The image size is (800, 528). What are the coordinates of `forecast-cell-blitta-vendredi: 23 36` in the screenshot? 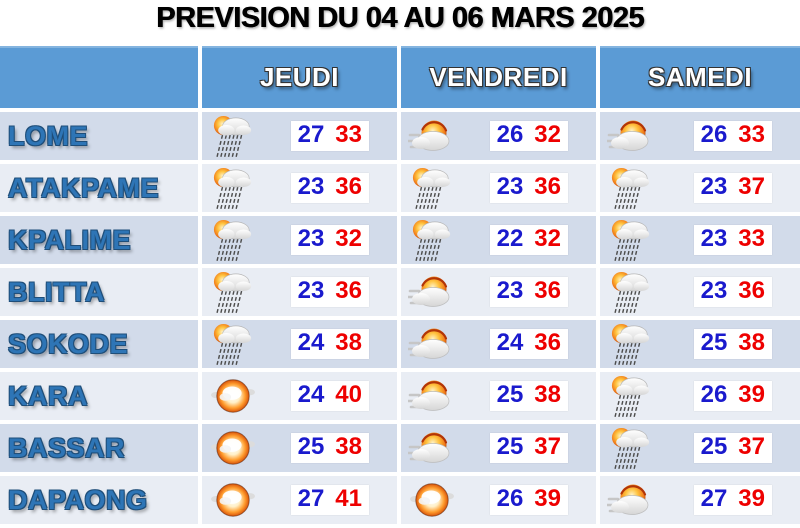 It's located at (498, 292).